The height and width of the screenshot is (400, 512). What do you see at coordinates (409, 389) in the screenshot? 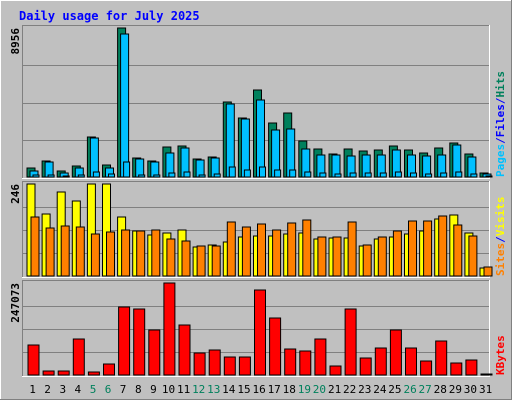
I see `day-label-26: 26` at bounding box center [409, 389].